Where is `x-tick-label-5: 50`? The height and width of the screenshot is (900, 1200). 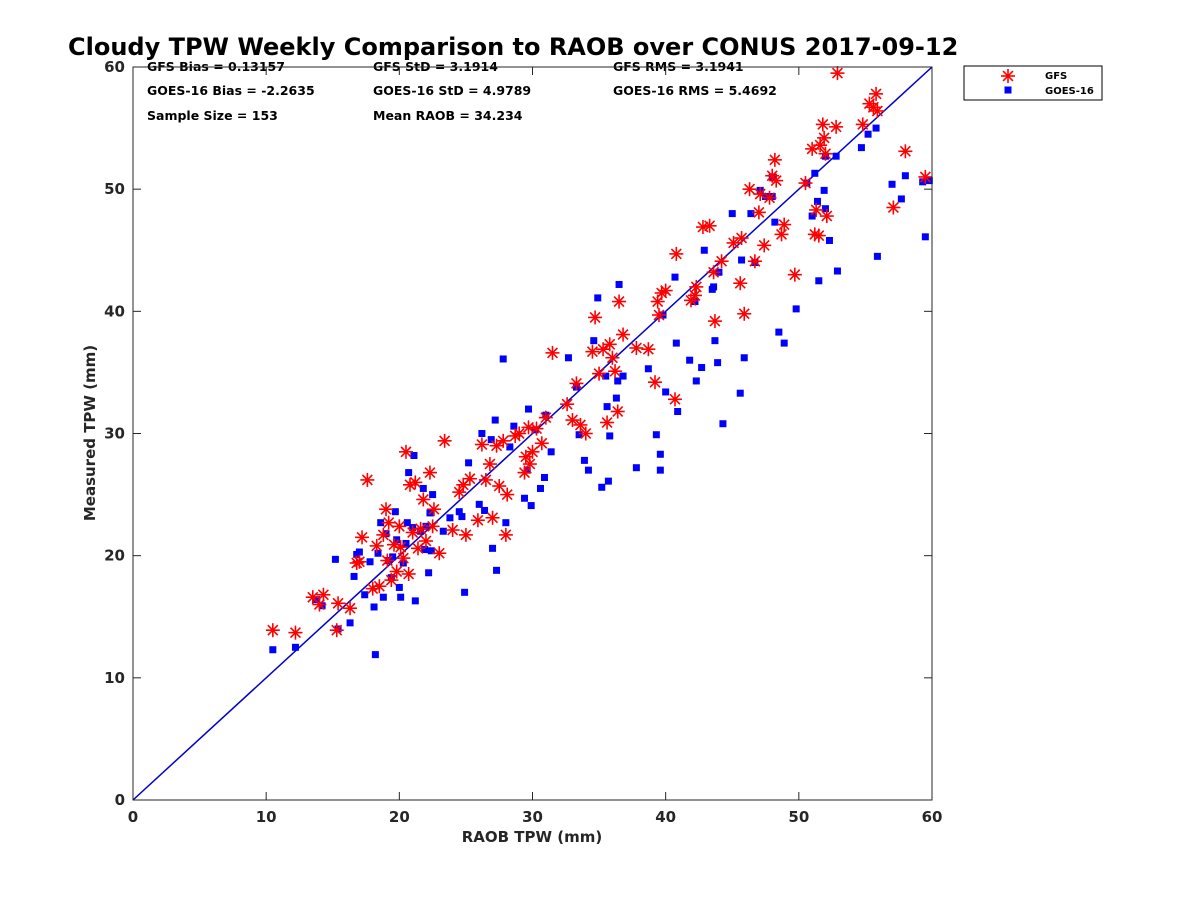
x-tick-label-5: 50 is located at coordinates (798, 817).